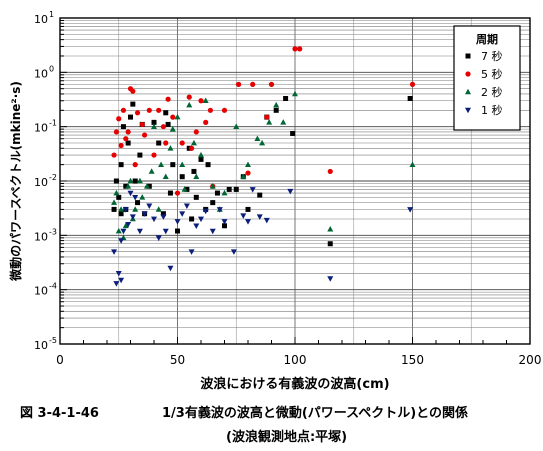 Image resolution: width=543 pixels, height=451 pixels. I want to click on x-tick-labels: 0 50 100 150 200, so click(298, 360).